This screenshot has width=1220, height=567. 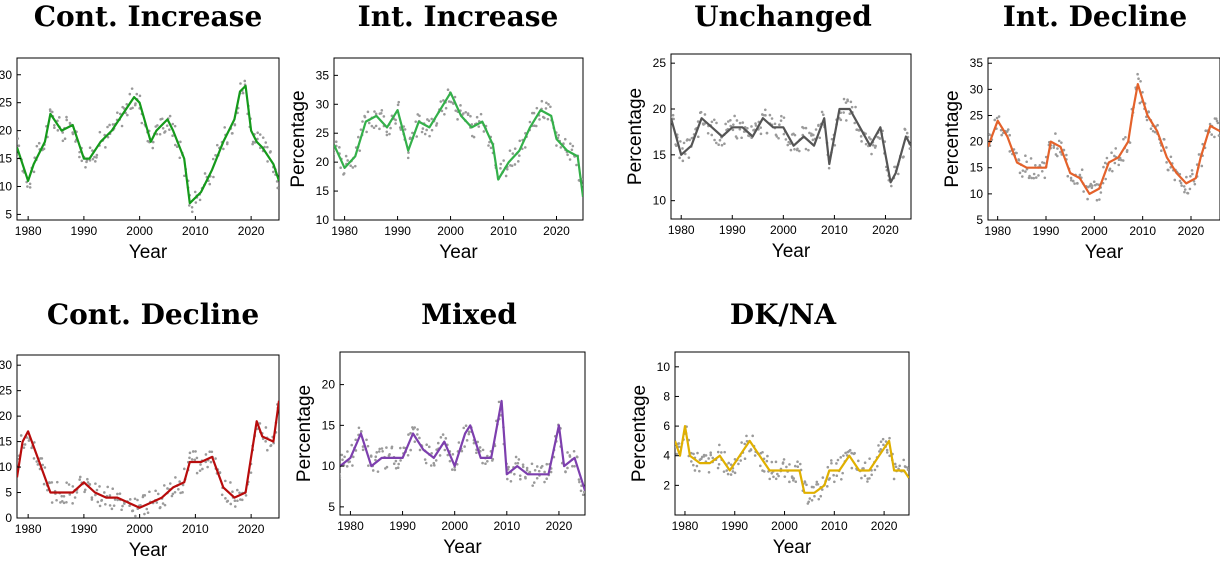 I want to click on x-tick-label: 1980, so click(x=28, y=231).